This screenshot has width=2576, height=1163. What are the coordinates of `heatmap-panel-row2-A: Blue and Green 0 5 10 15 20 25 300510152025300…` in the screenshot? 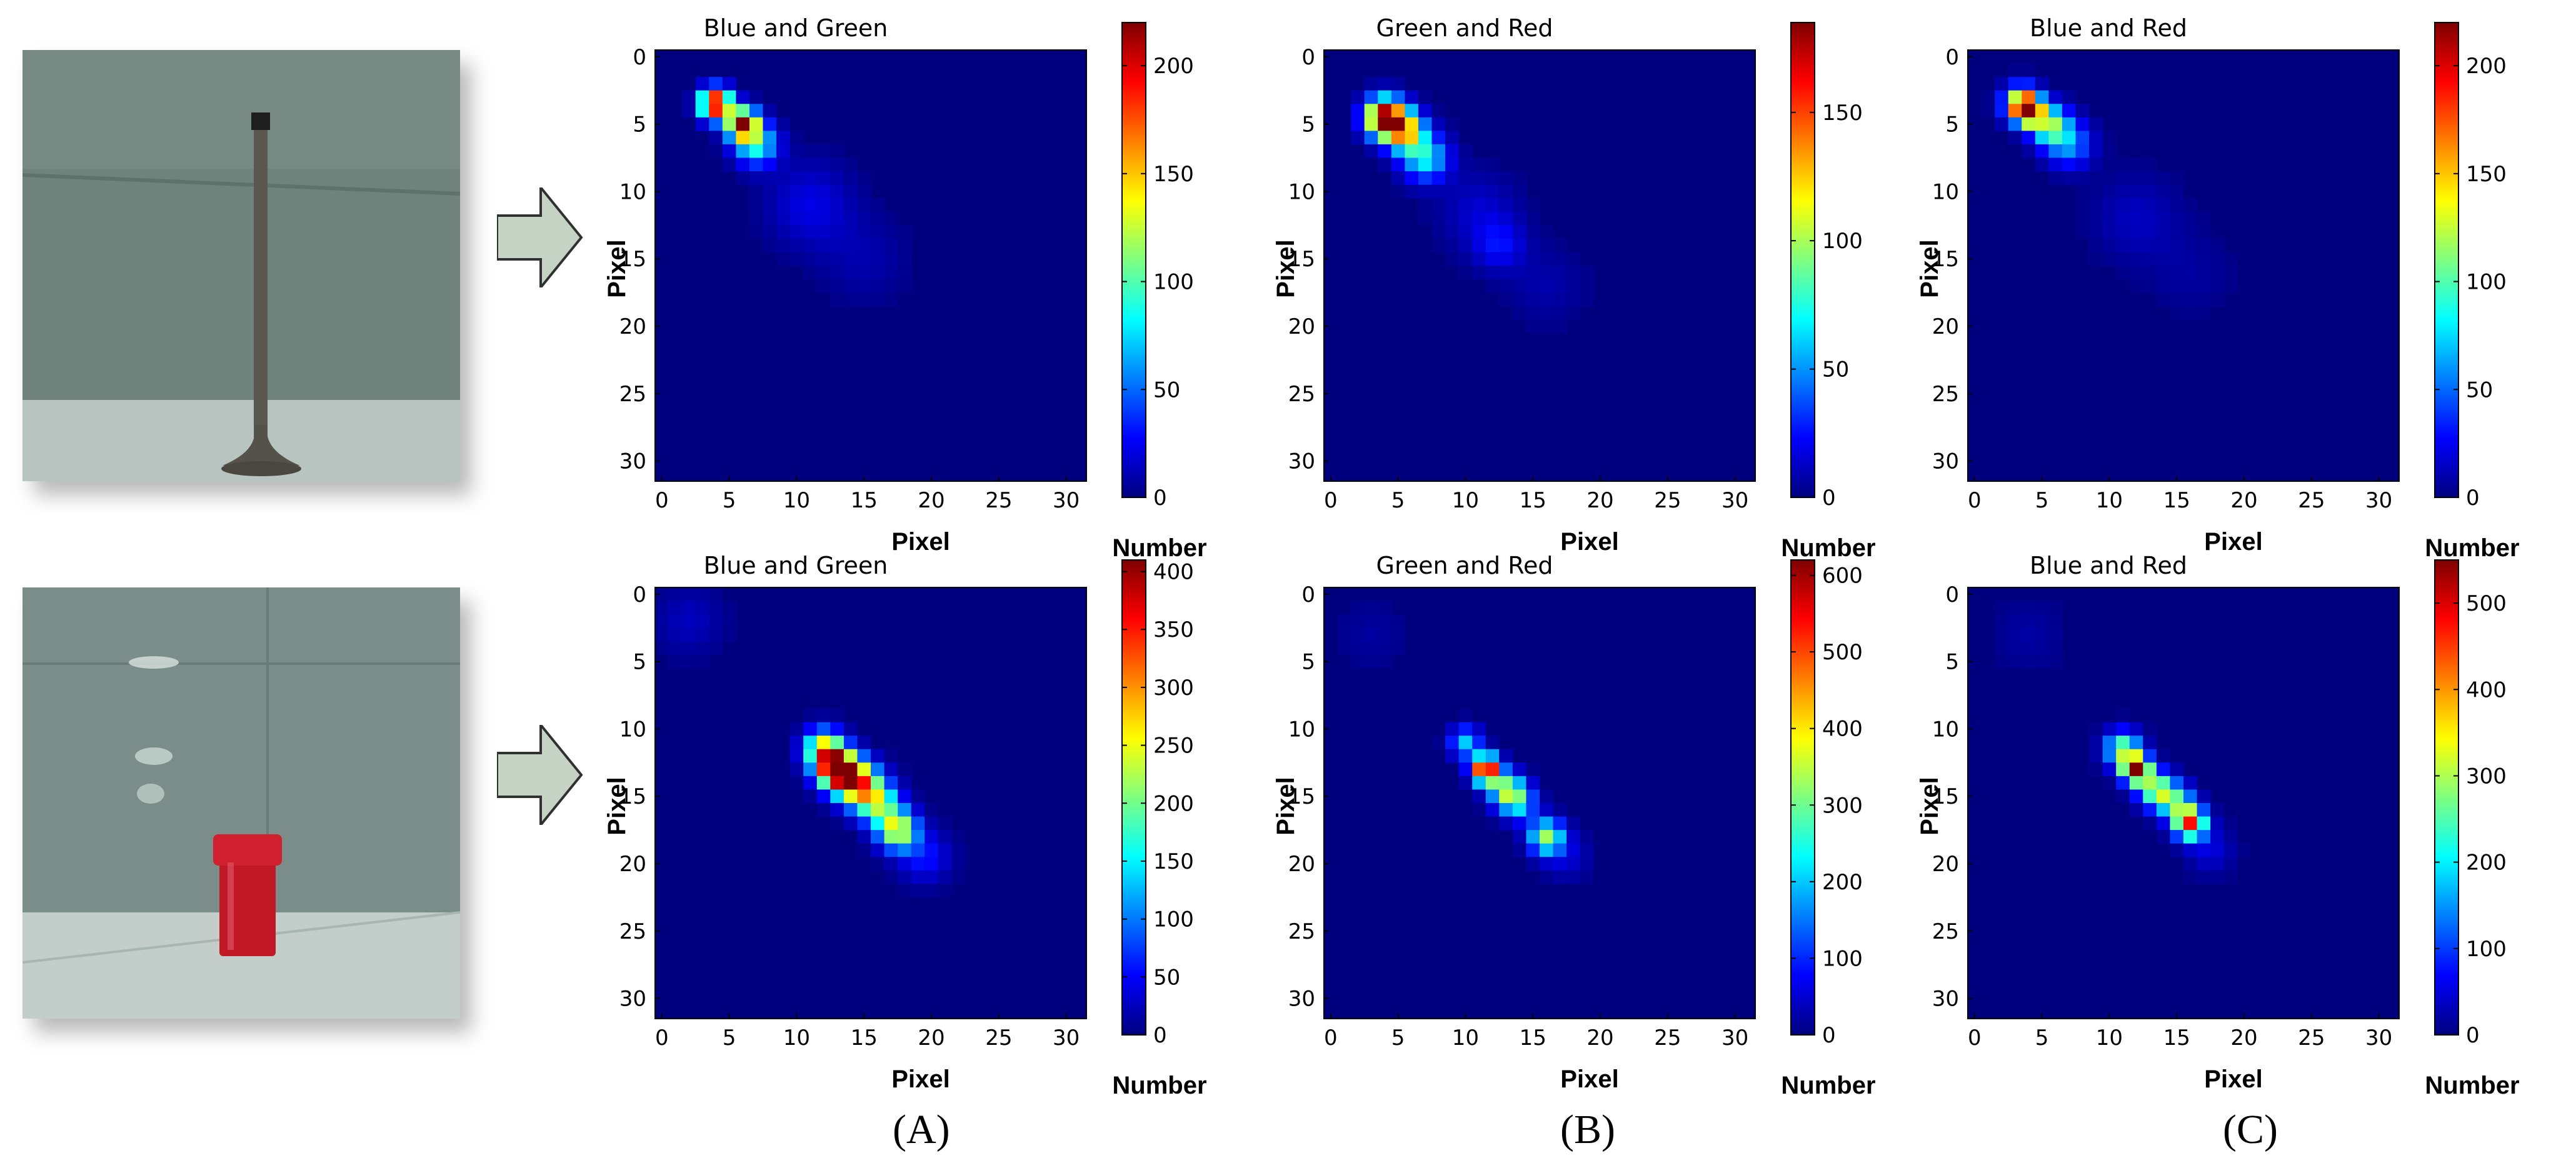 It's located at (905, 825).